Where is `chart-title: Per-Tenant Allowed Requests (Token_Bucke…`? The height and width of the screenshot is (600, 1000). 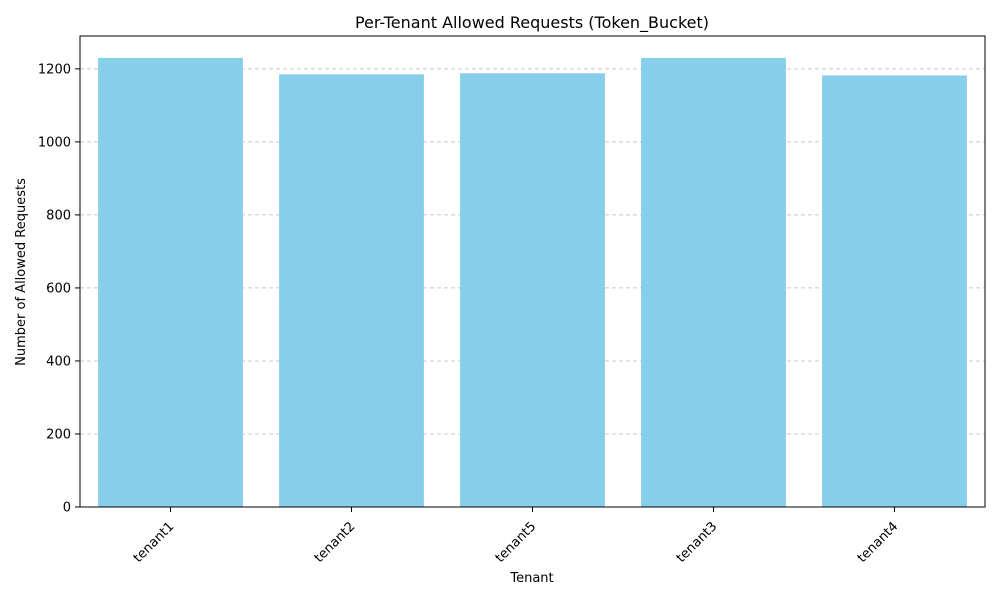
chart-title: Per-Tenant Allowed Requests (Token_Bucke… is located at coordinates (532, 23).